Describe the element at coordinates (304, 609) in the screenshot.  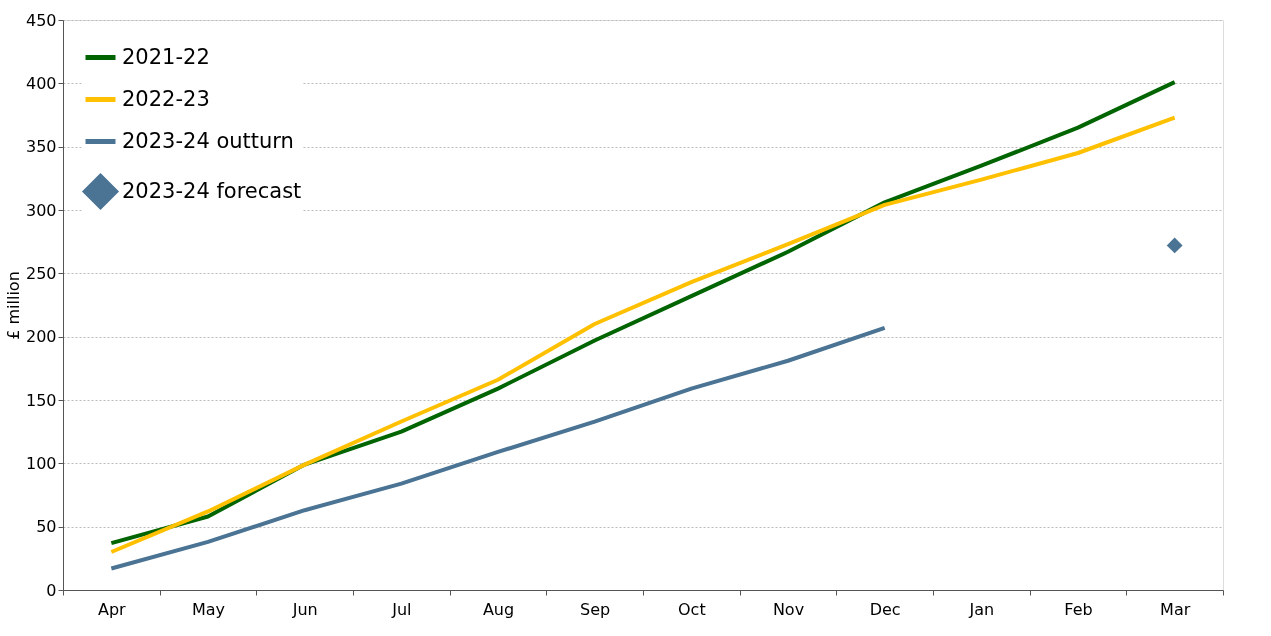
I see `x-tick-label: Jun` at that location.